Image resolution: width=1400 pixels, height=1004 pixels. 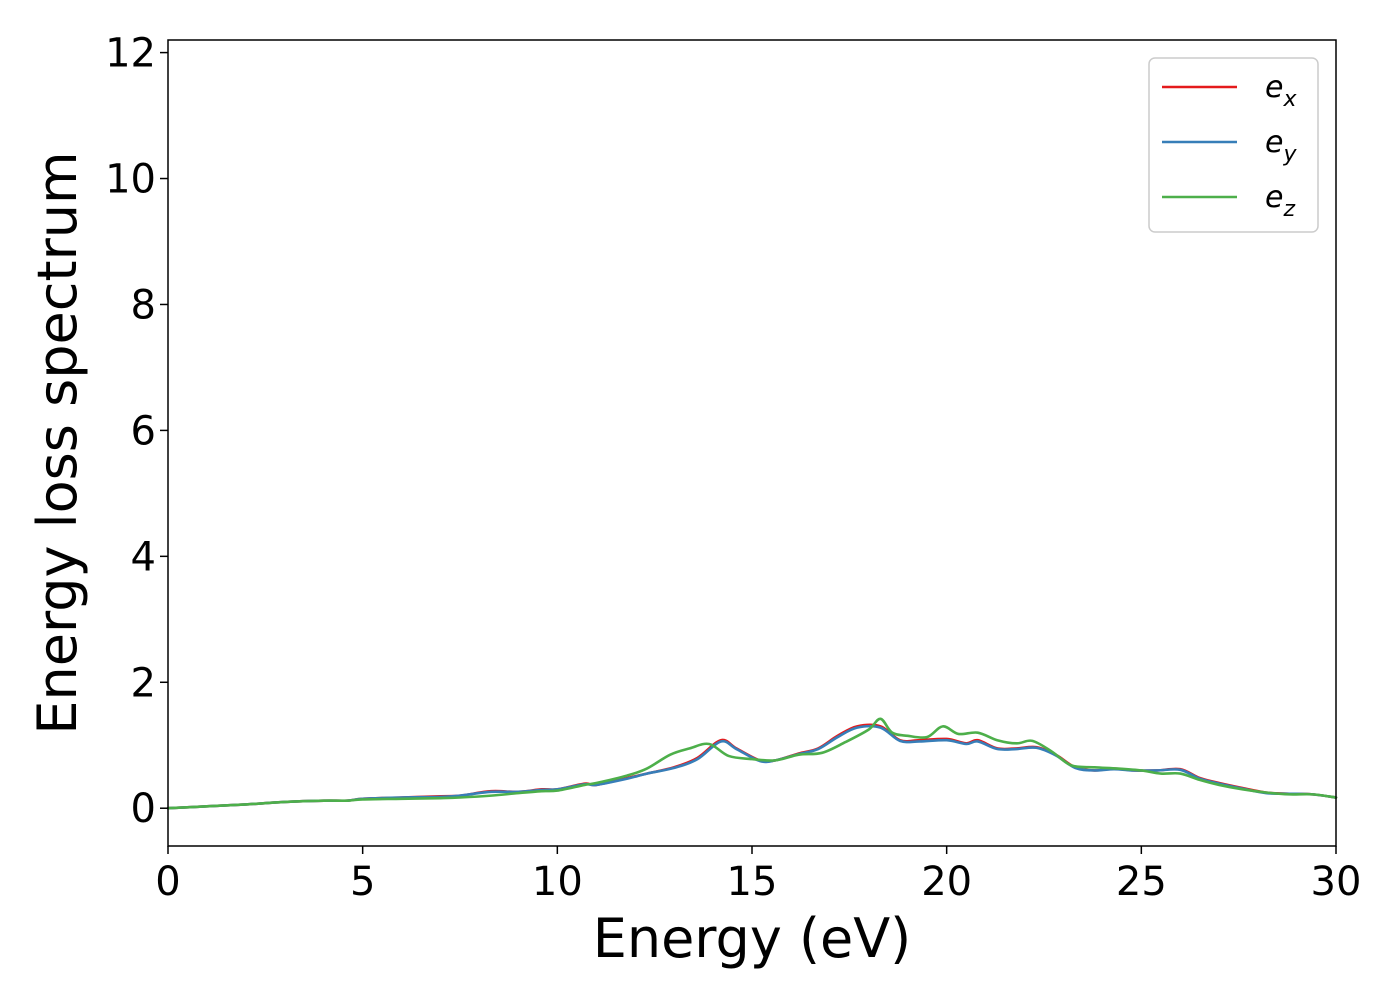 I want to click on y-axis: 0 2 4 6 8 10 12, so click(x=136, y=431).